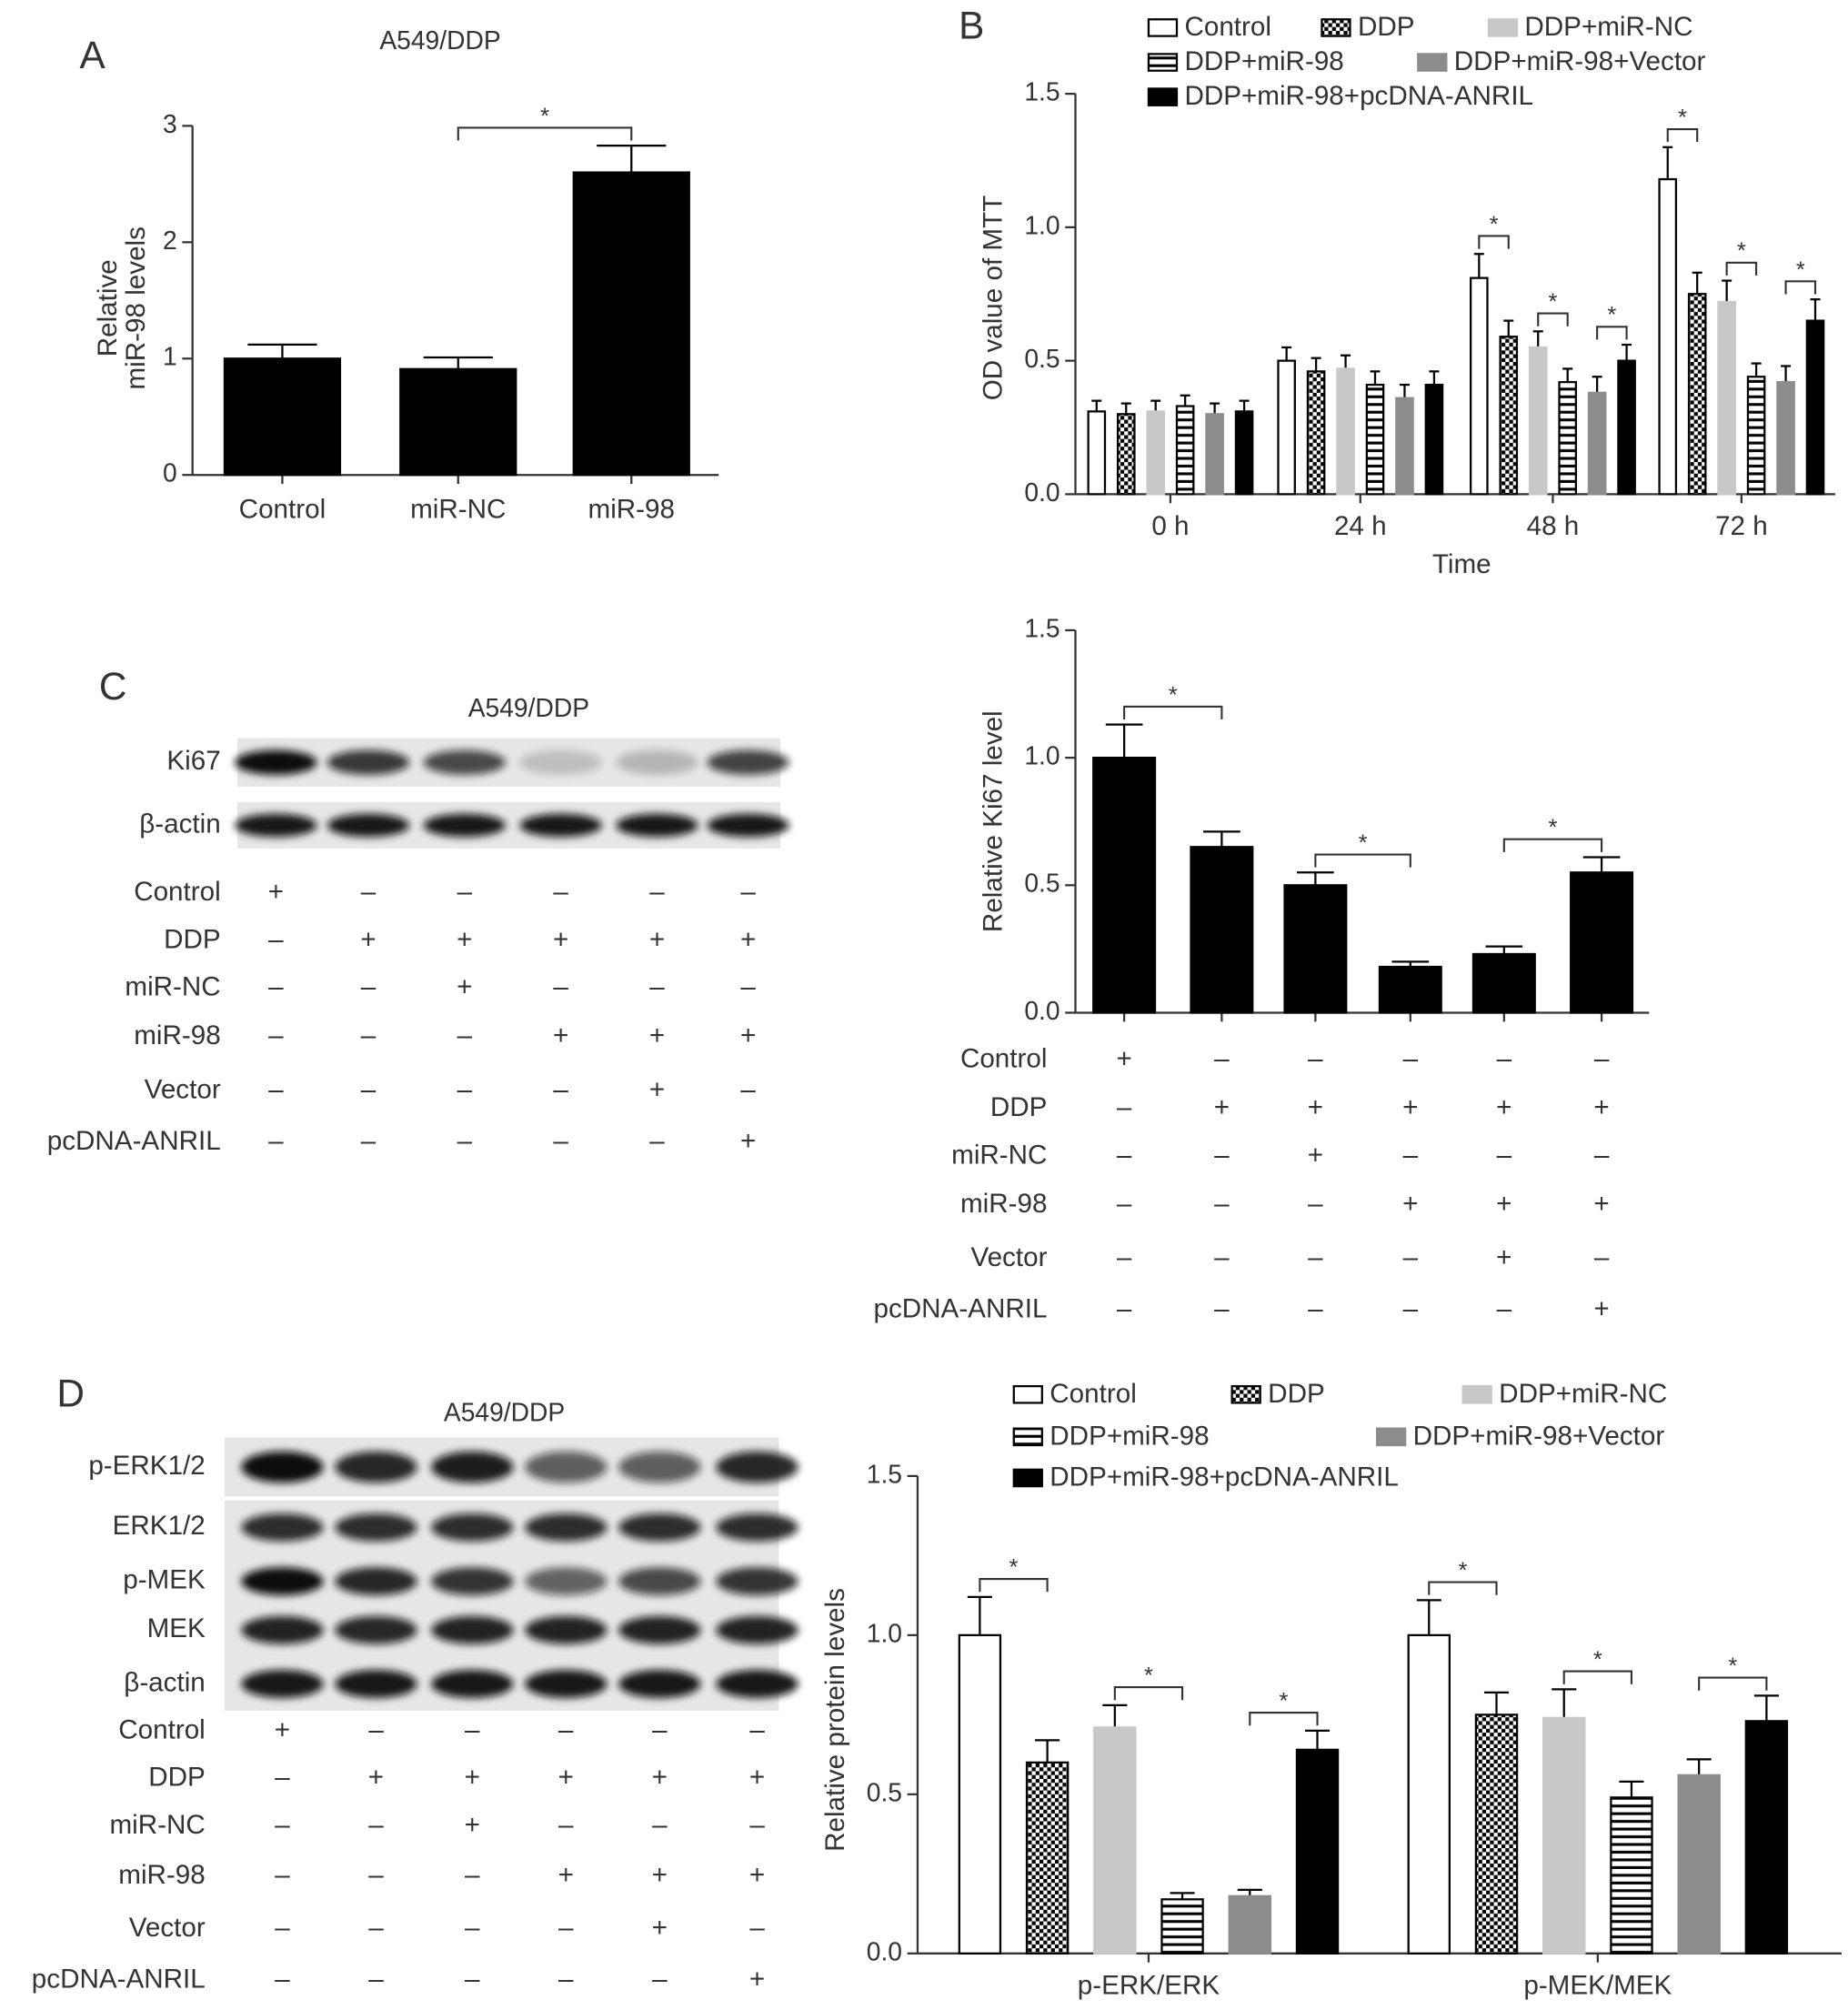 Image resolution: width=1848 pixels, height=2010 pixels. I want to click on blot-row-label: β-actin, so click(180, 824).